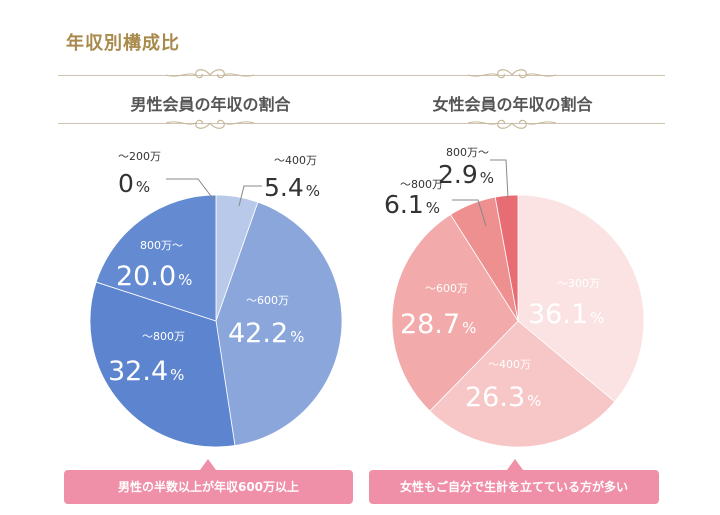 The width and height of the screenshot is (720, 515). What do you see at coordinates (578, 283) in the screenshot?
I see `female-category-label-0: 〜300万` at bounding box center [578, 283].